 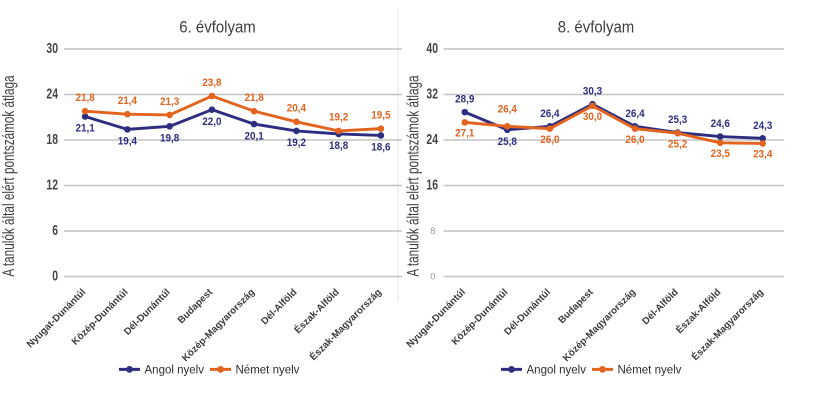 What do you see at coordinates (677, 121) in the screenshot?
I see `svg-text: 25,3` at bounding box center [677, 121].